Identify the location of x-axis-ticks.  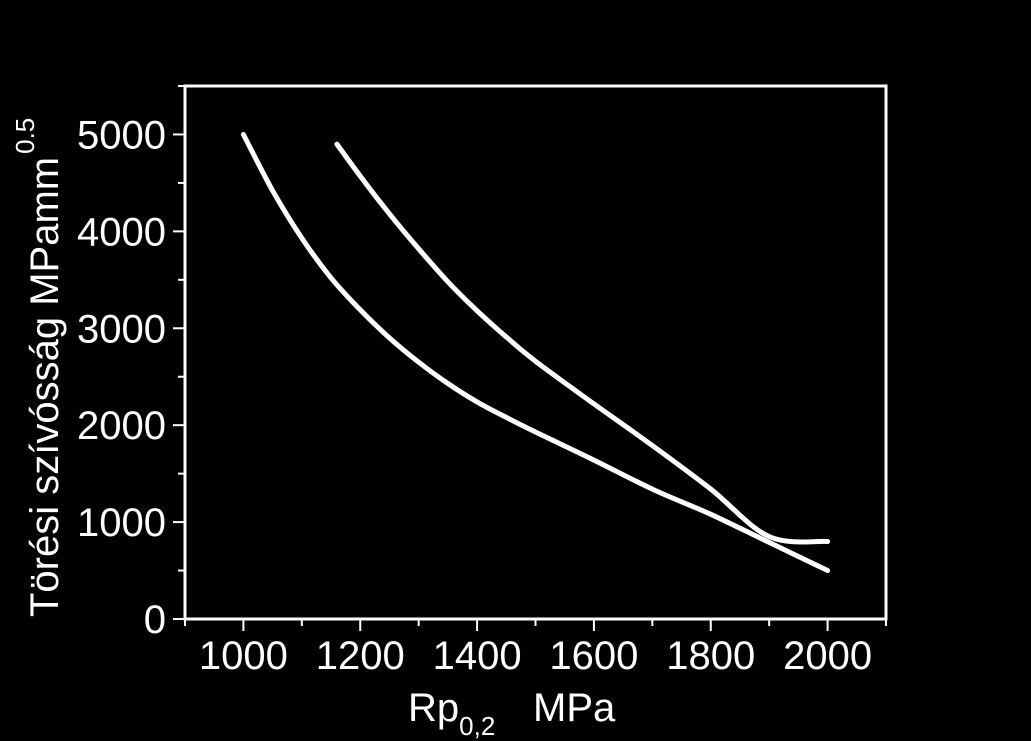
(535, 625).